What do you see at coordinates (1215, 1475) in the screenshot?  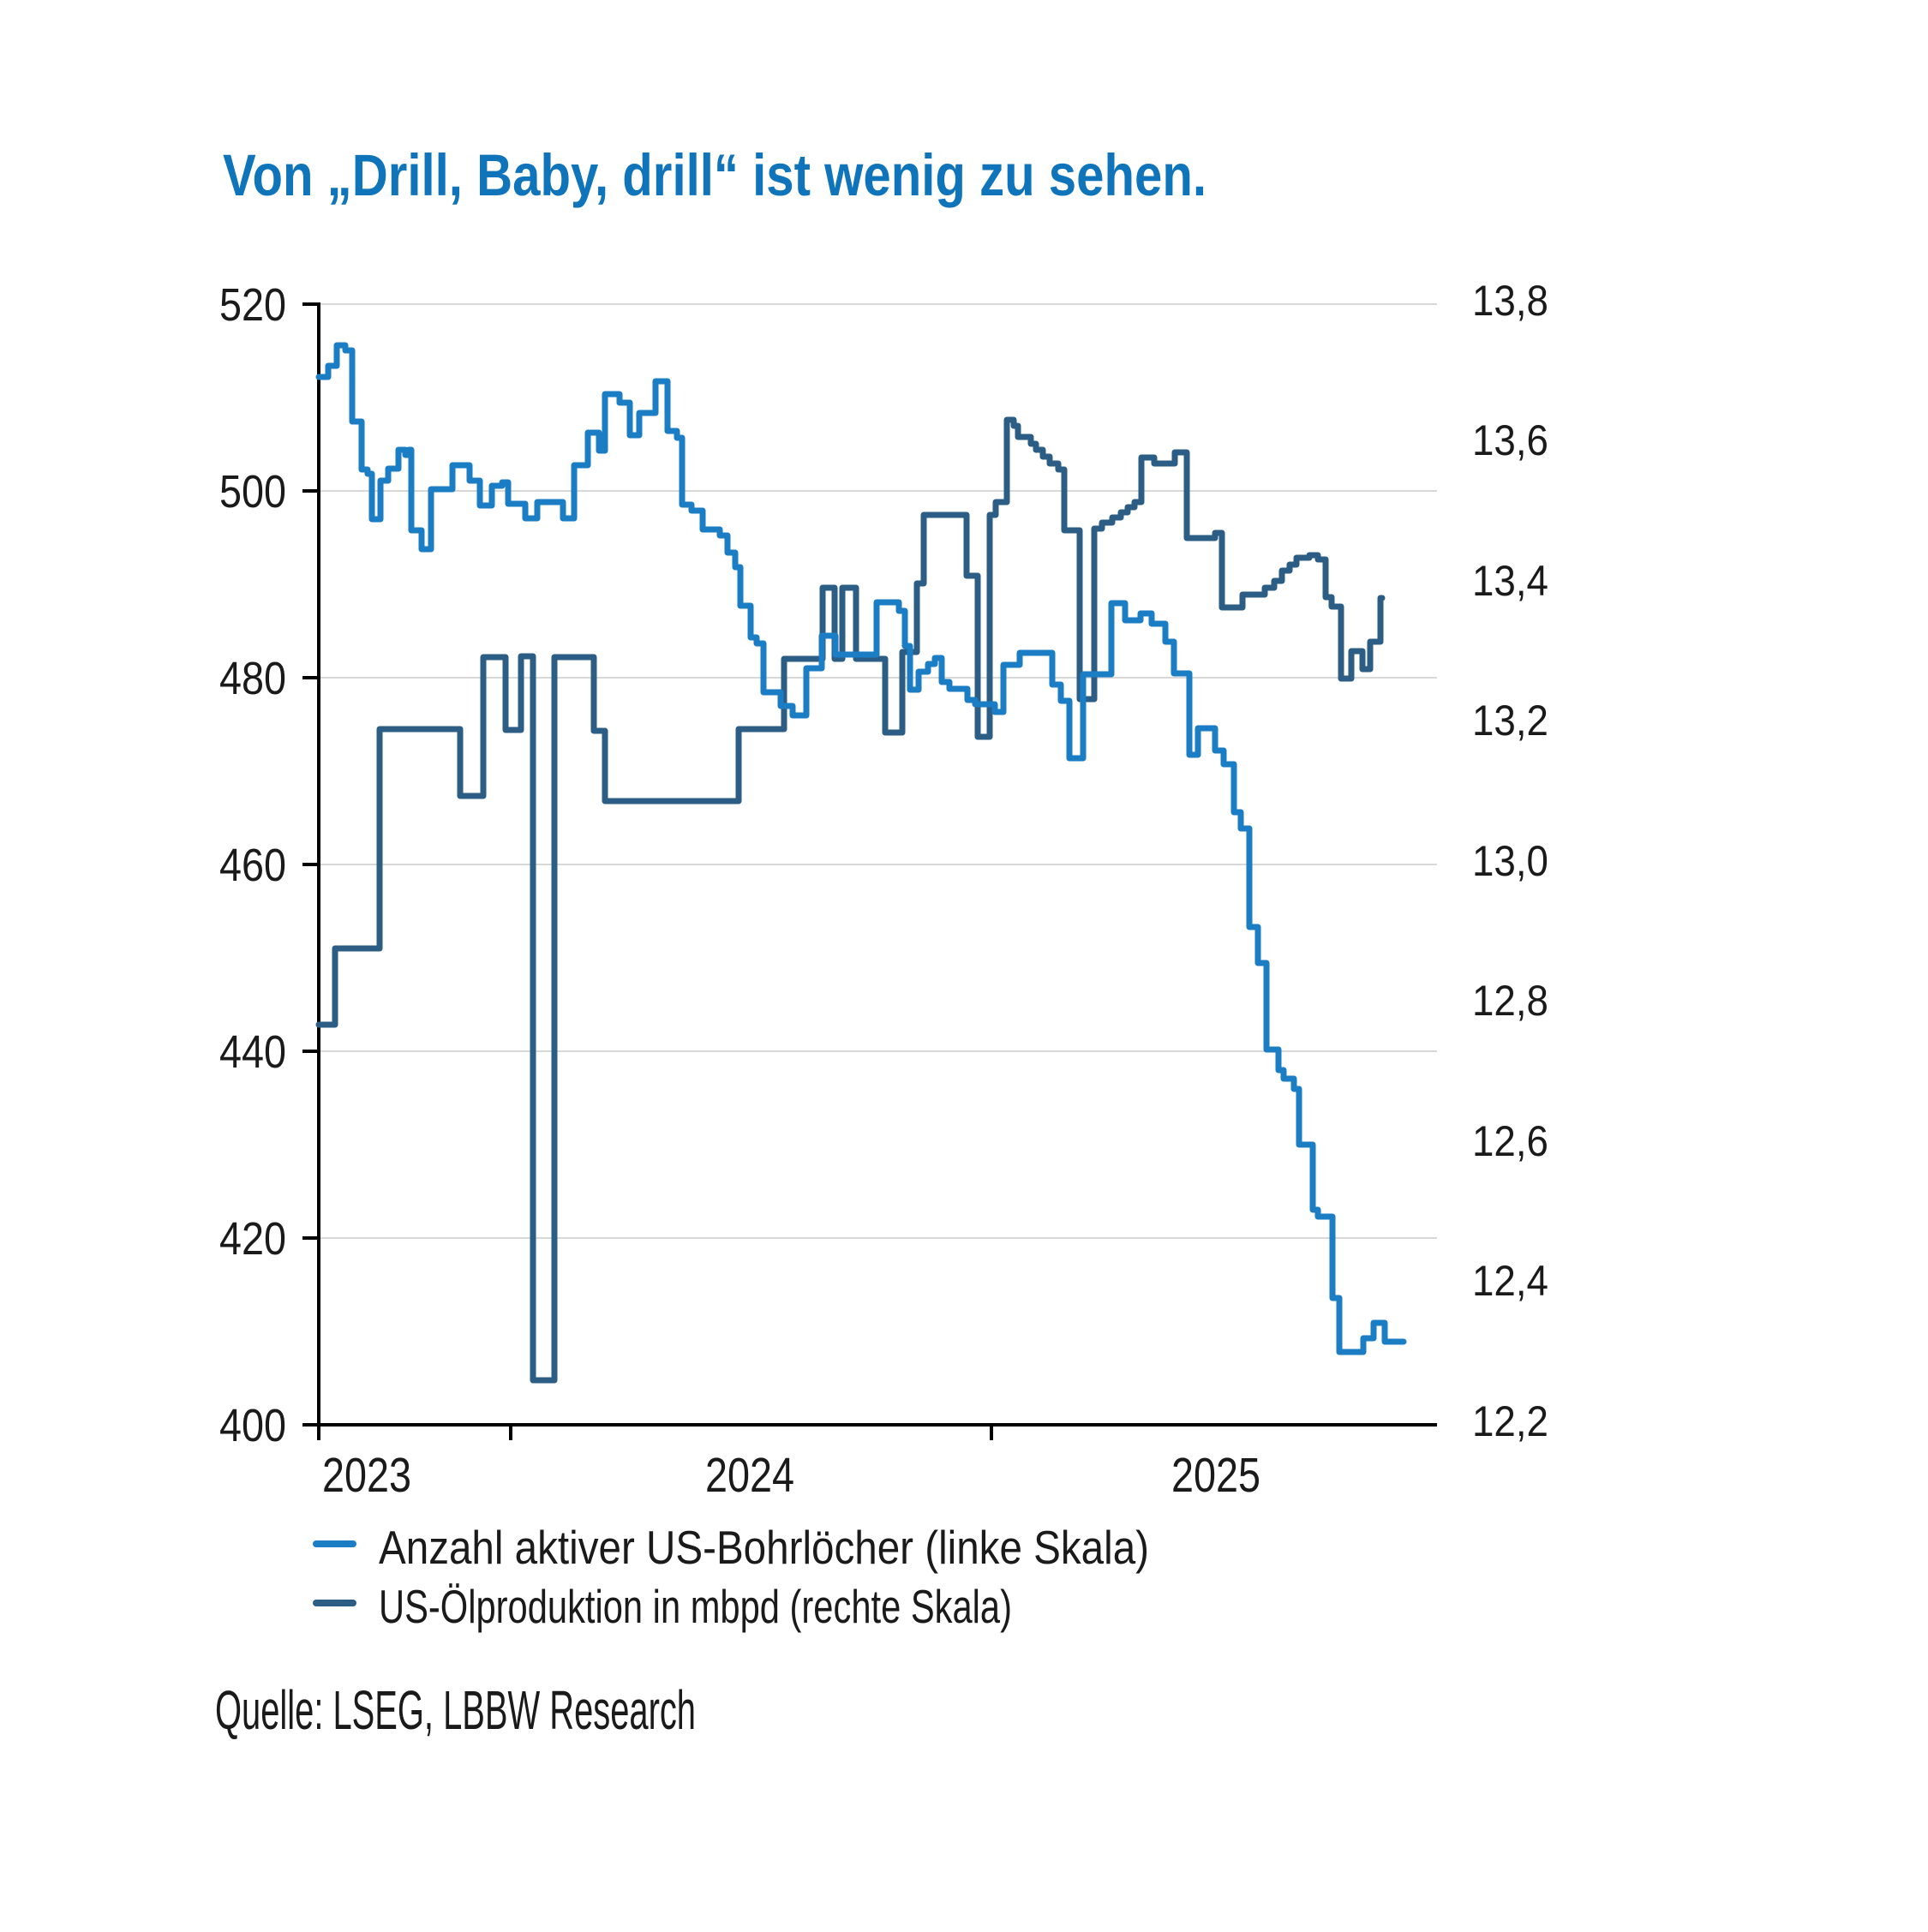 I see `svg-text: 2025` at bounding box center [1215, 1475].